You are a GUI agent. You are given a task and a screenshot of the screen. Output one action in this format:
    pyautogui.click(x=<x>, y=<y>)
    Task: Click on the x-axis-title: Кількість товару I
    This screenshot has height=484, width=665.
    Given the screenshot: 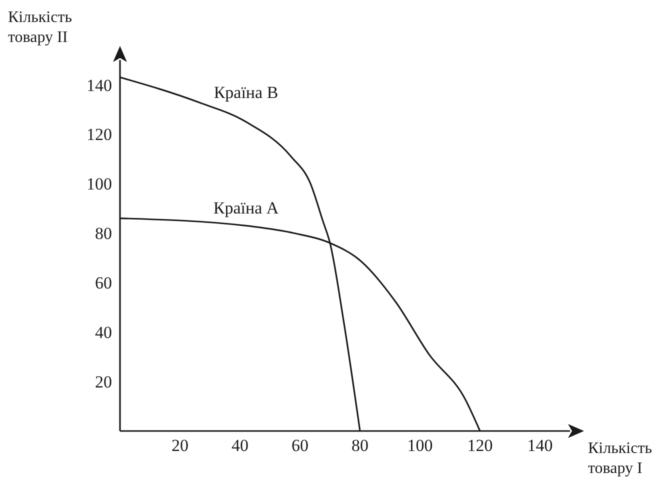 What is the action you would take?
    pyautogui.click(x=621, y=459)
    